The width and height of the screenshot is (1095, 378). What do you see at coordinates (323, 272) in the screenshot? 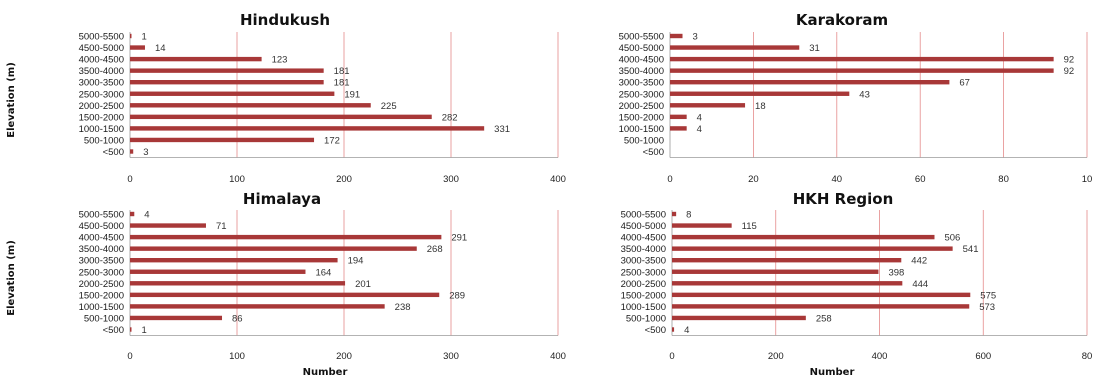
I see `data-label: 164` at bounding box center [323, 272].